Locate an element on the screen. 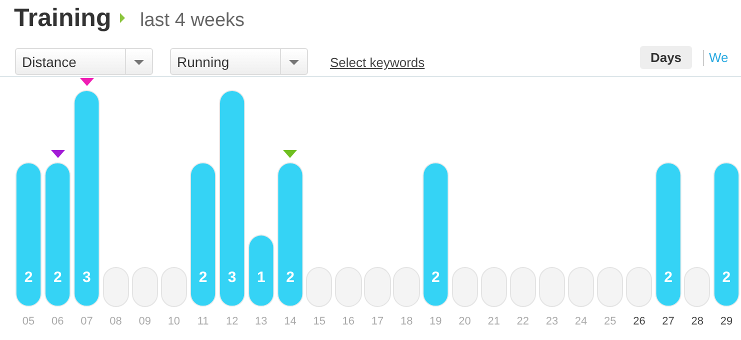  x-tick-label: 11 is located at coordinates (203, 321).